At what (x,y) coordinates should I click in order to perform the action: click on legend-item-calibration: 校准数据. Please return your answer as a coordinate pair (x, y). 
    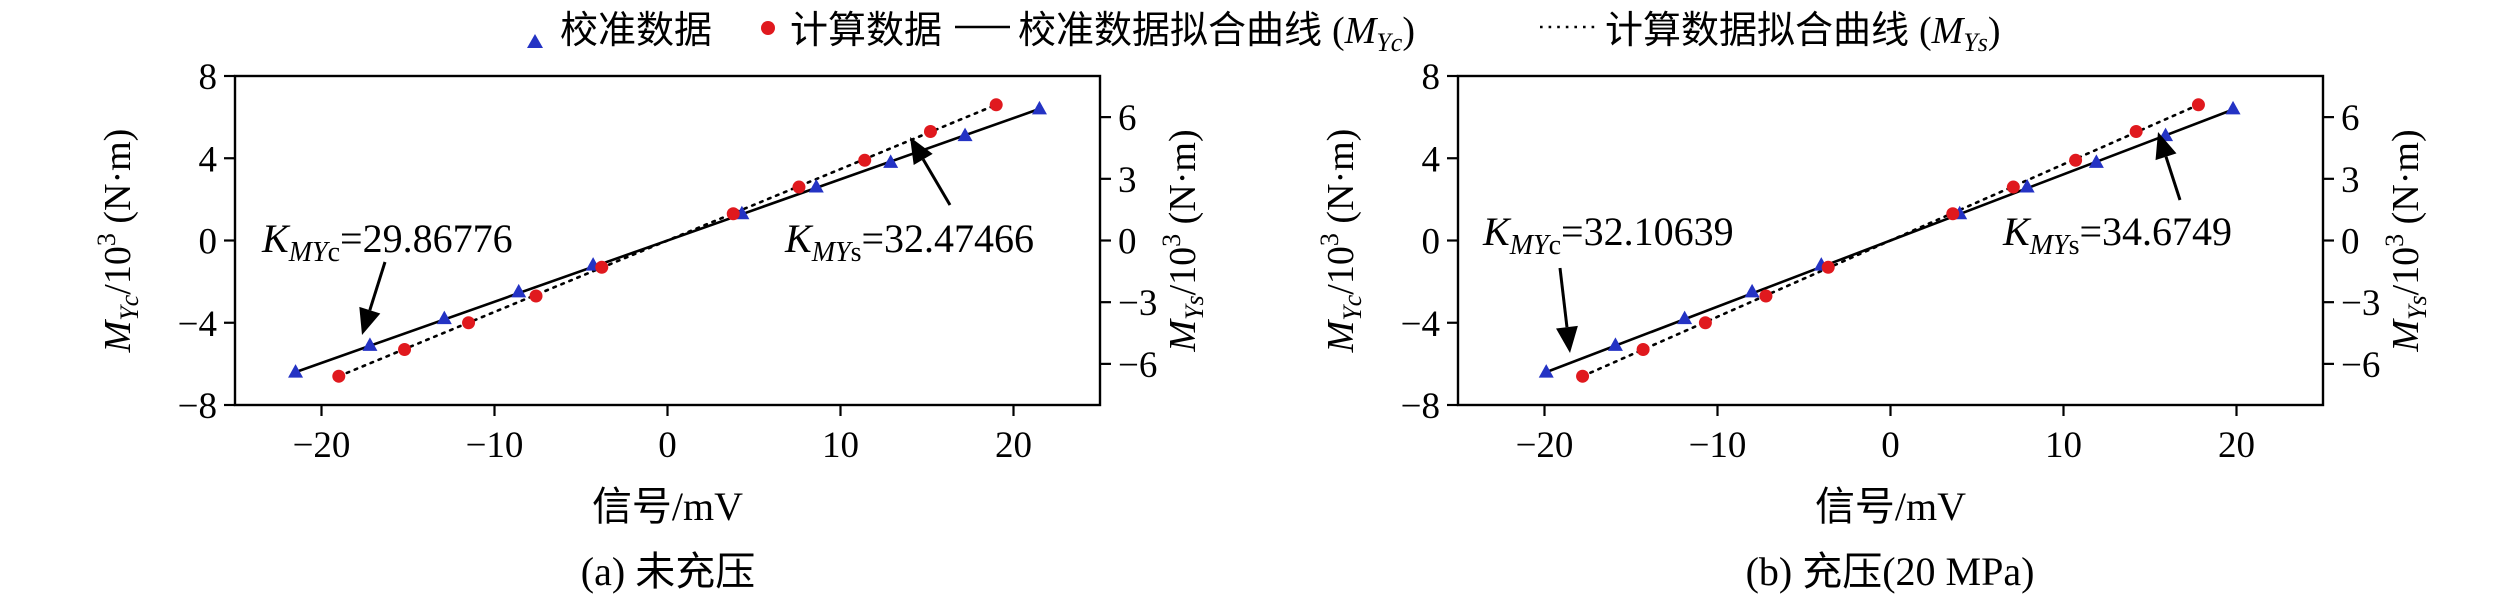
    Looking at the image, I should click on (619, 31).